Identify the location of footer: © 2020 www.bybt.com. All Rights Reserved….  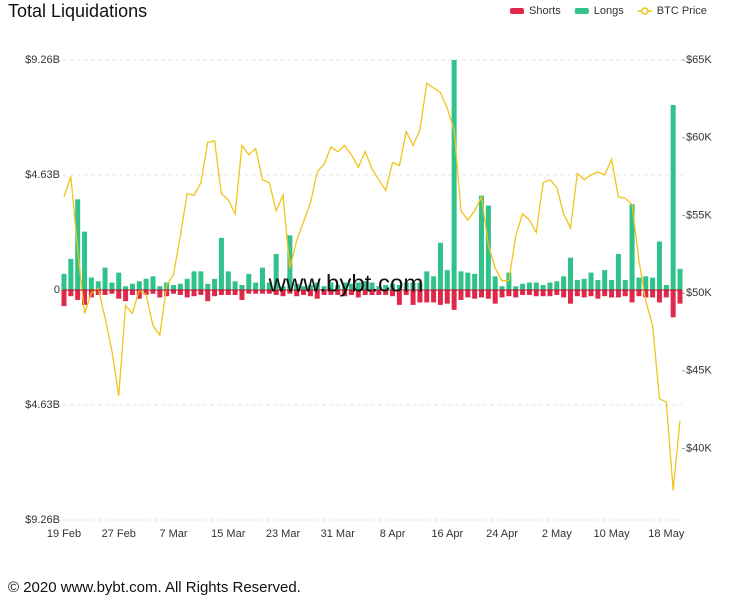
(154, 587).